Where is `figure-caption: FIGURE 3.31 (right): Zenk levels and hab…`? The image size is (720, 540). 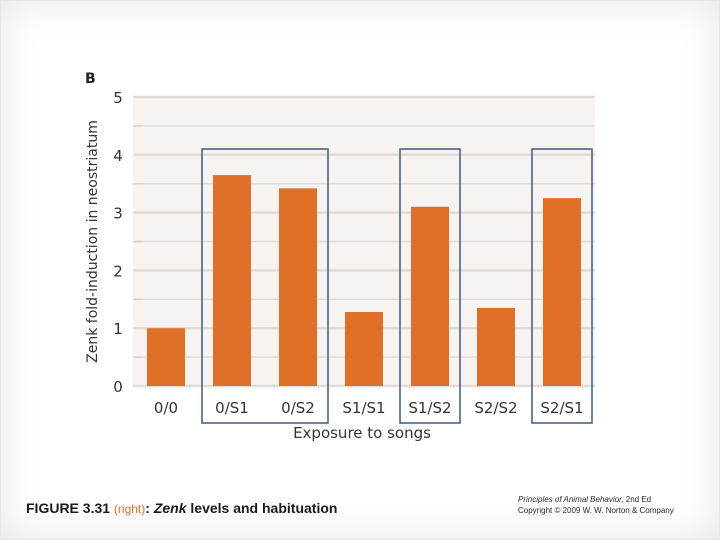 figure-caption: FIGURE 3.31 (right): Zenk levels and hab… is located at coordinates (181, 508).